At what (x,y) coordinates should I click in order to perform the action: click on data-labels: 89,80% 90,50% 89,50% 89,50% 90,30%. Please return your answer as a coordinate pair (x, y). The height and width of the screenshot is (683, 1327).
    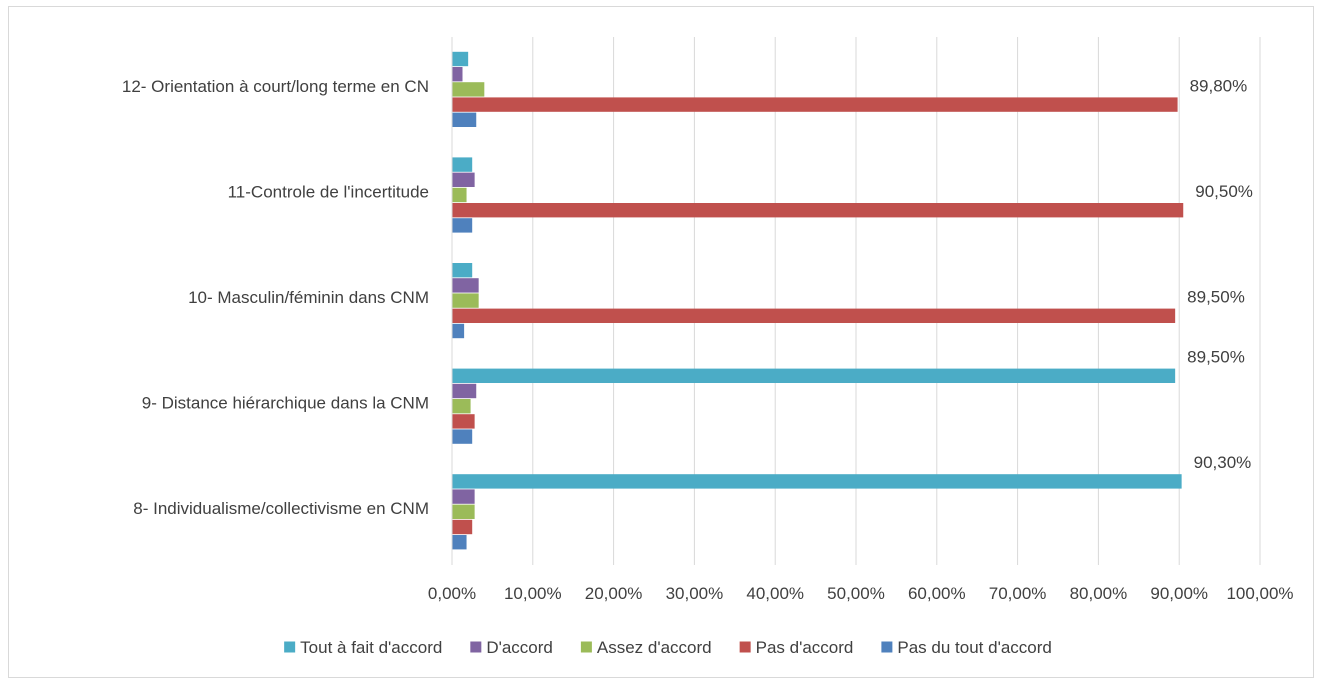
    Looking at the image, I should click on (1220, 274).